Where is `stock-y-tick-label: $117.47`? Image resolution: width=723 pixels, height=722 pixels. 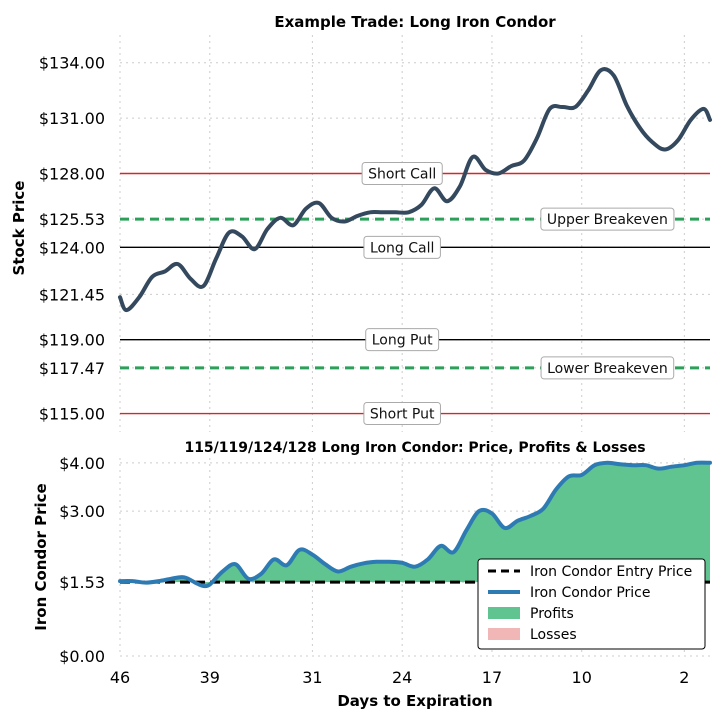 stock-y-tick-label: $117.47 is located at coordinates (72, 368).